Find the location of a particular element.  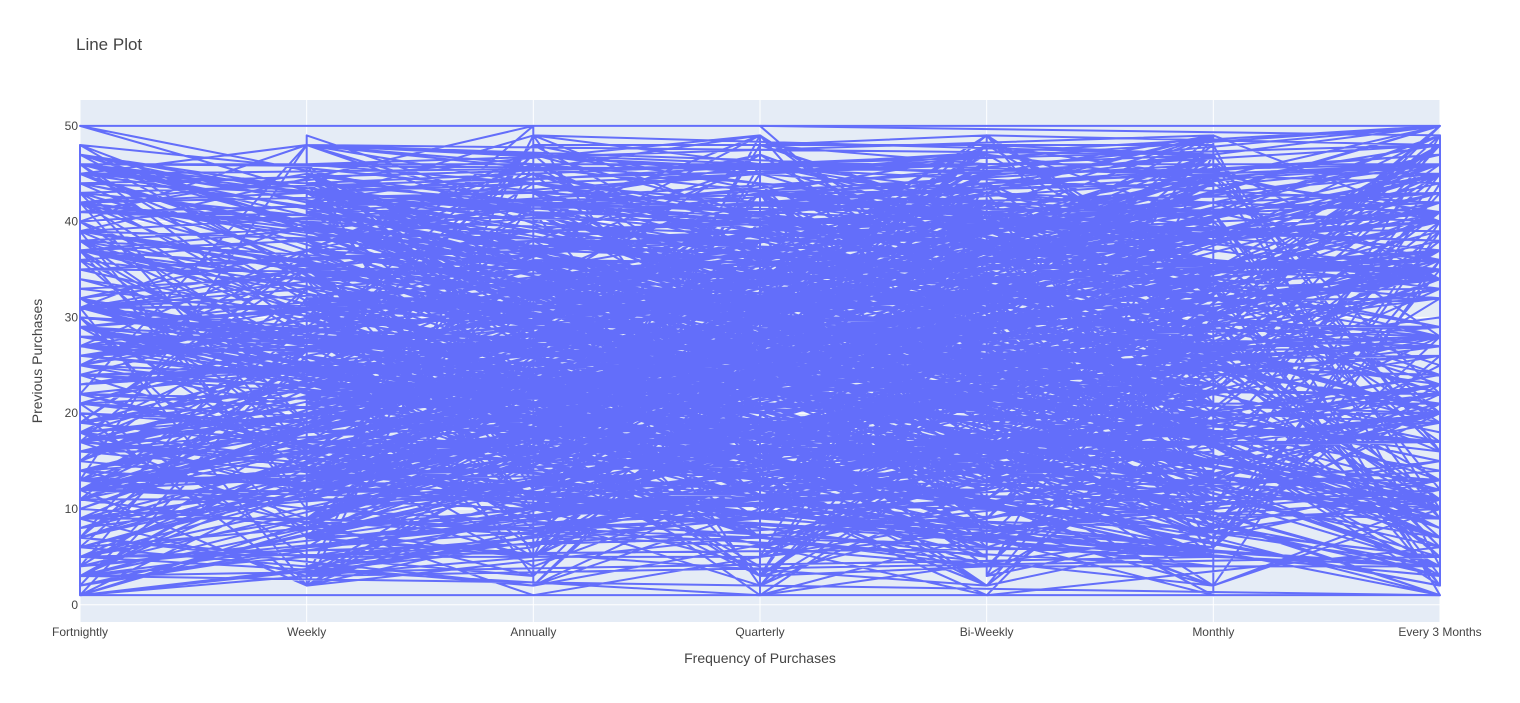

y-tick-label: 20 is located at coordinates (72, 413).